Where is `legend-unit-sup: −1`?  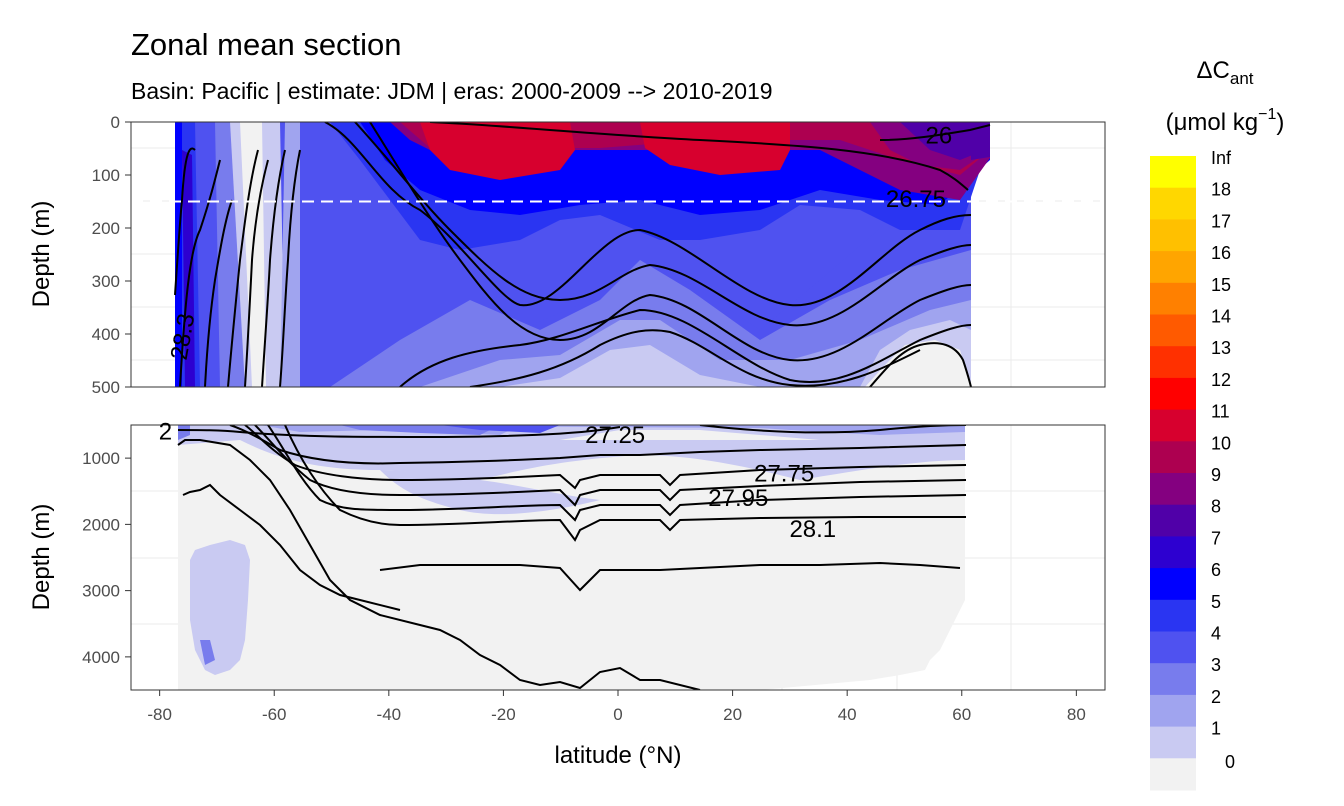 legend-unit-sup: −1 is located at coordinates (1267, 114).